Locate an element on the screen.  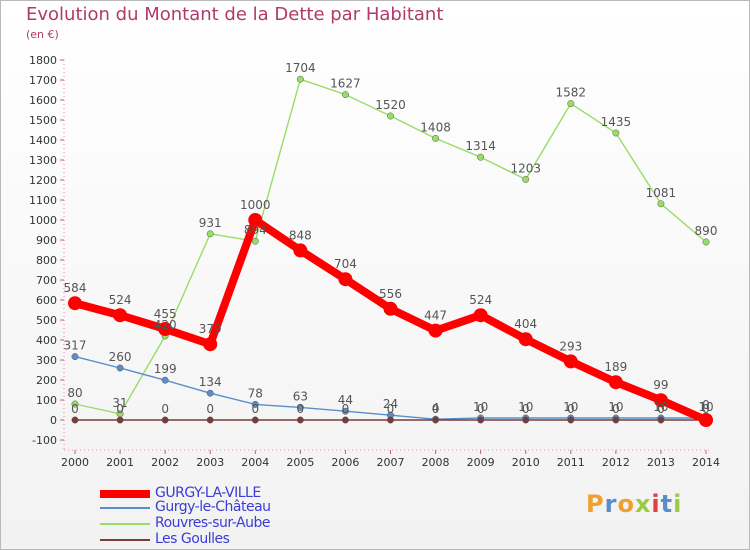
x-tick-label: 2000 is located at coordinates (75, 462).